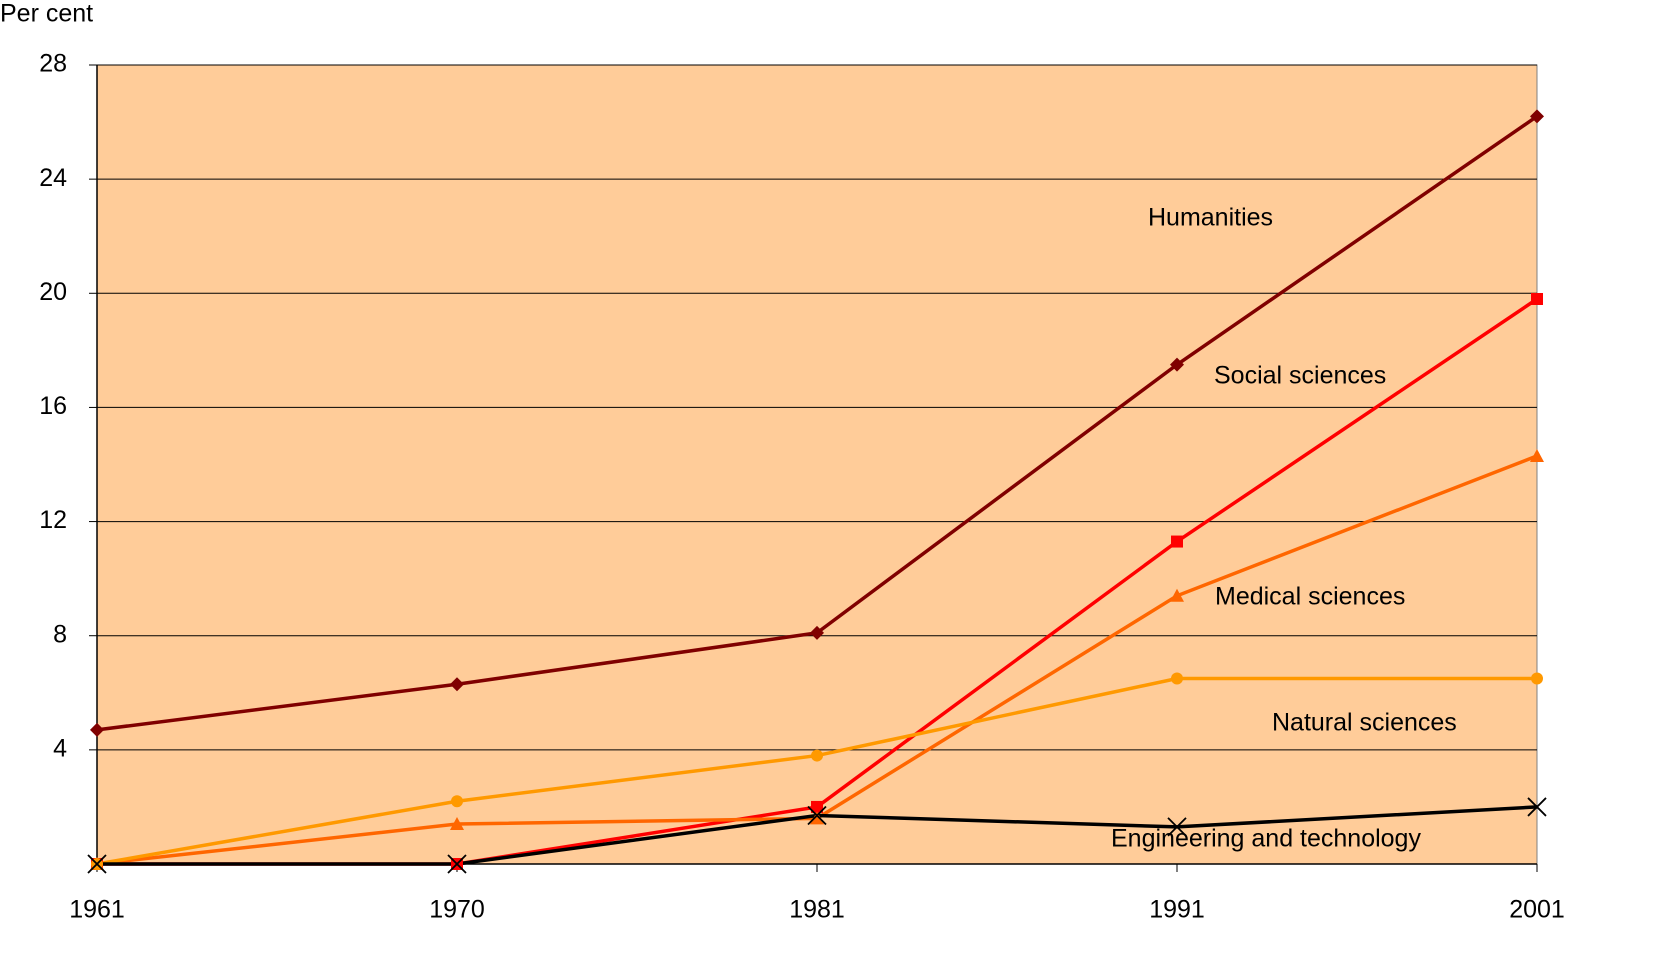  Describe the element at coordinates (1537, 910) in the screenshot. I see `x-tick-label: 2001` at that location.